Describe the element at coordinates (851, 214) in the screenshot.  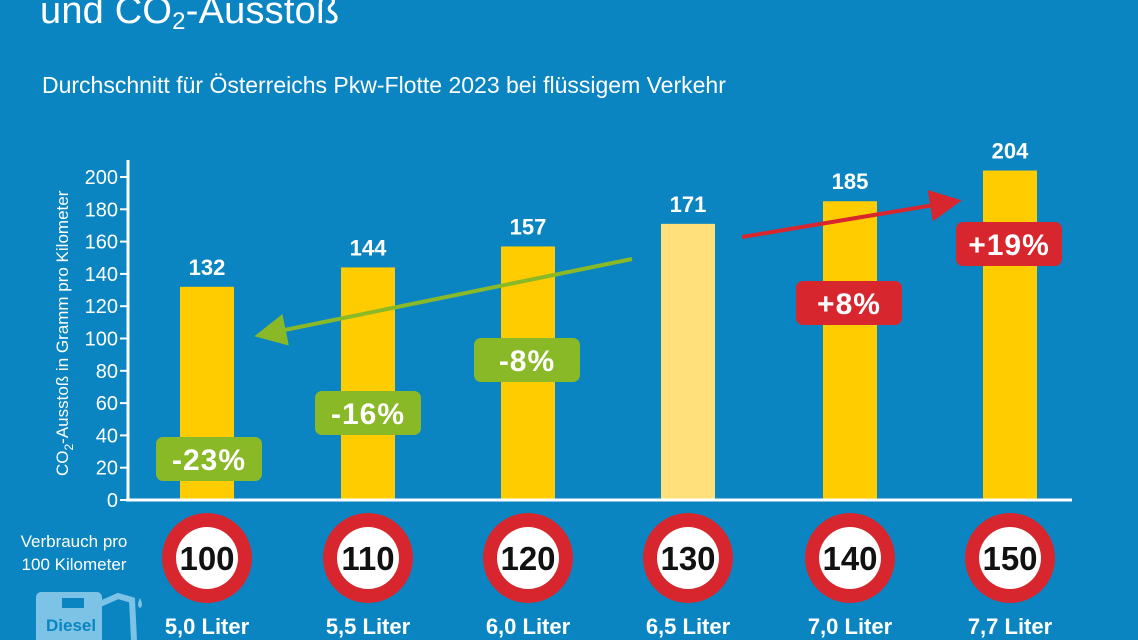
I see `trend-arrow-red` at that location.